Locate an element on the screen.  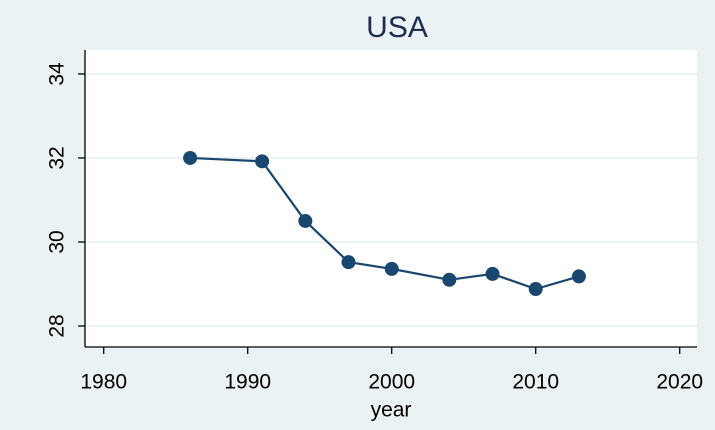
y-tick-label: 34 is located at coordinates (57, 74).